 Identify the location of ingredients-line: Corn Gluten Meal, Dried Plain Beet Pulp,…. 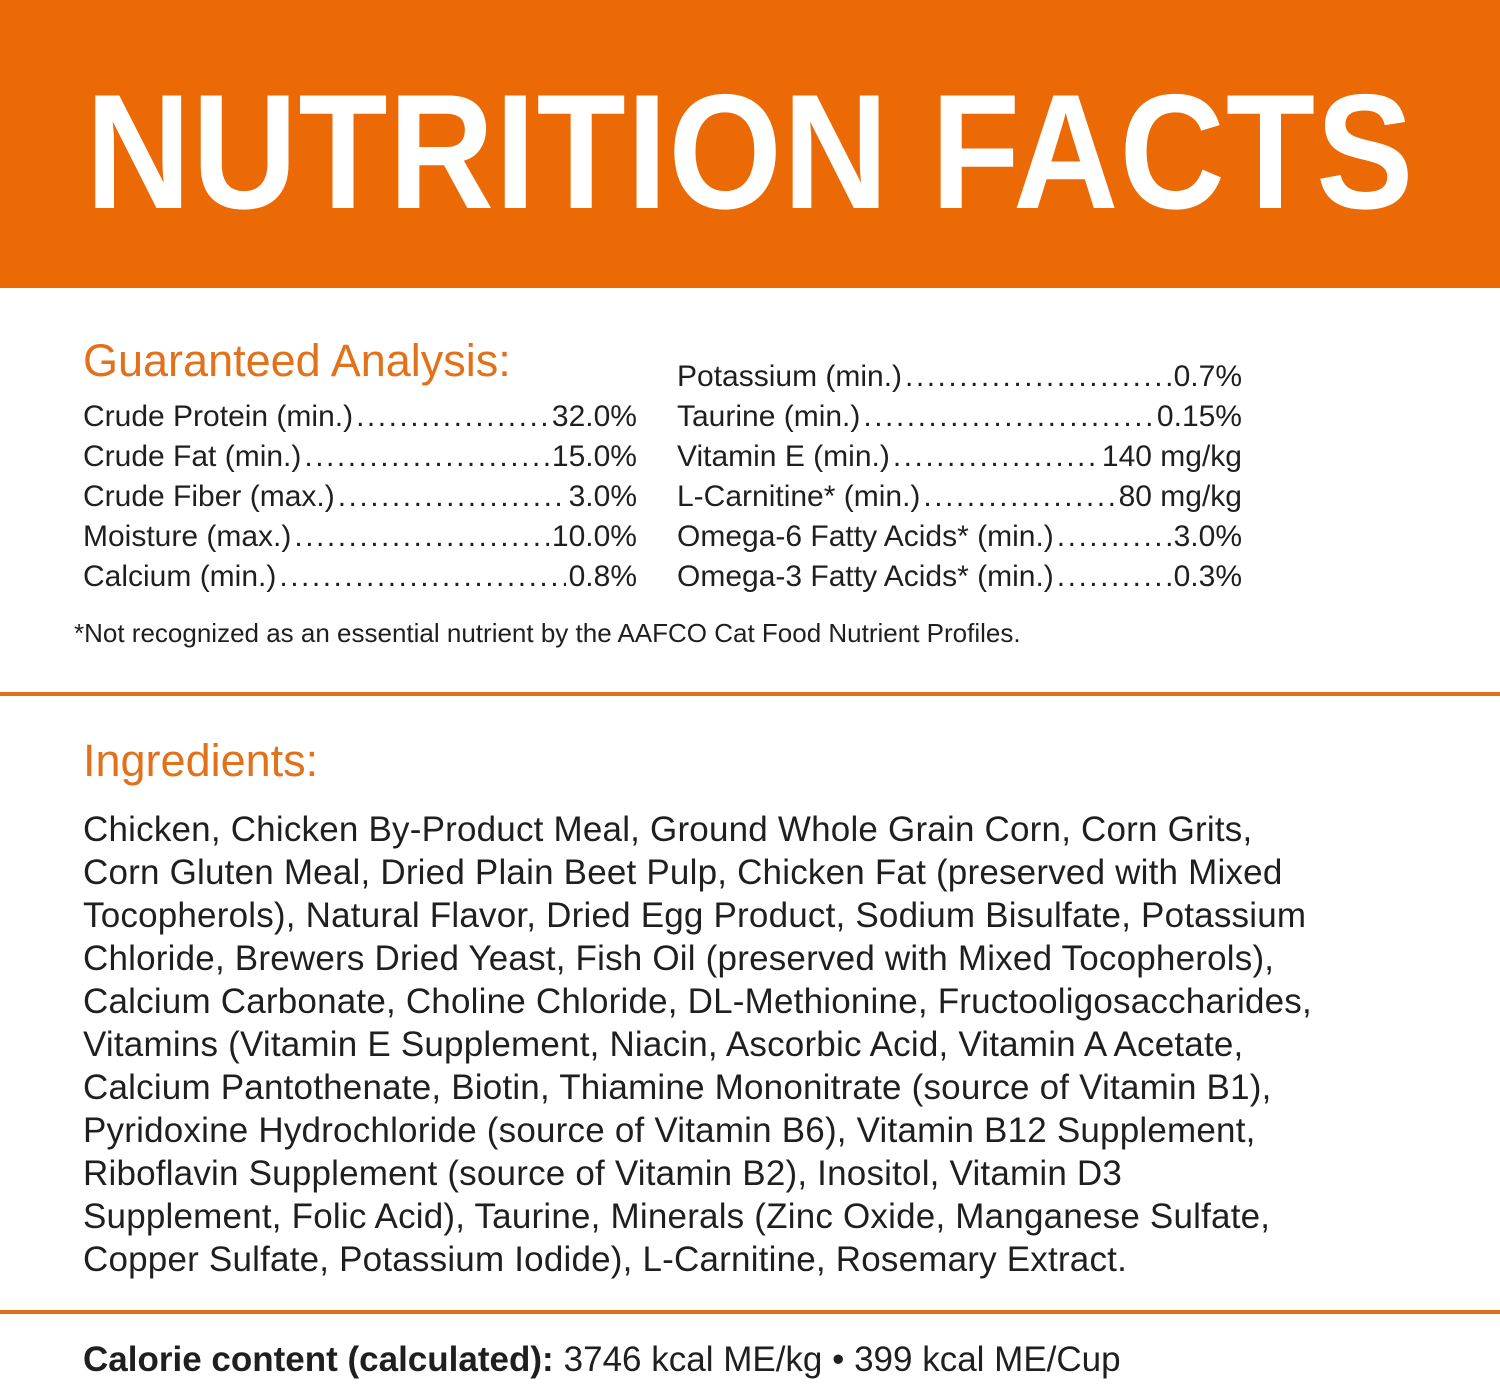
(683, 872).